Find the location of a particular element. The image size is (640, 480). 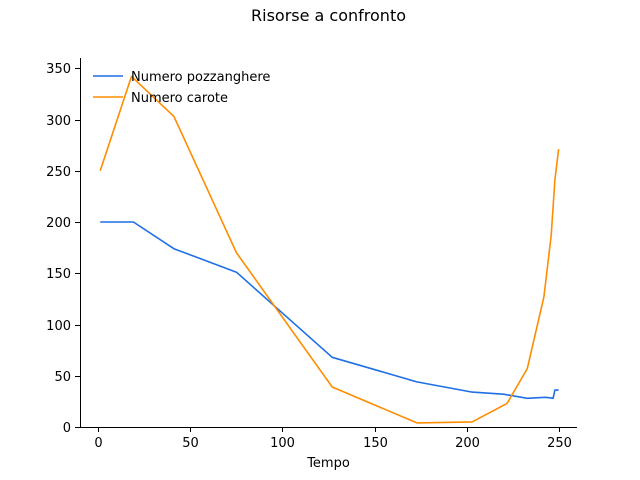

y-tick-label: 0 is located at coordinates (67, 428).